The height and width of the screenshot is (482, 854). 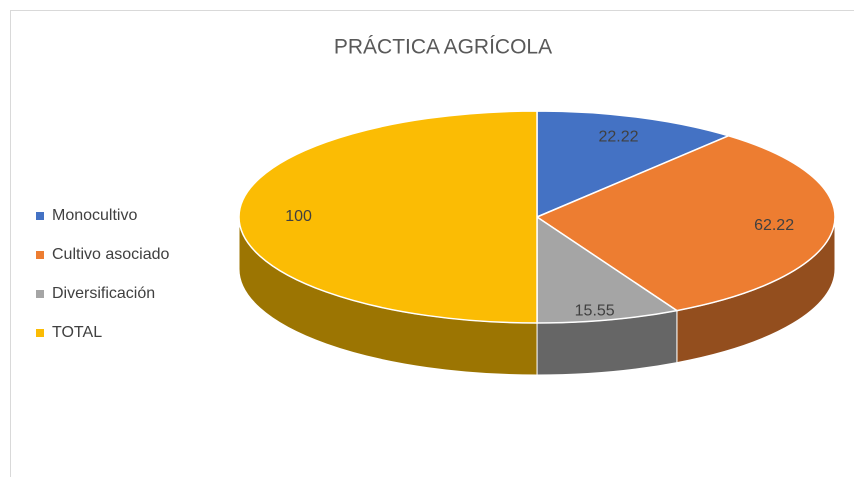 What do you see at coordinates (595, 310) in the screenshot?
I see `data-label: 15.55` at bounding box center [595, 310].